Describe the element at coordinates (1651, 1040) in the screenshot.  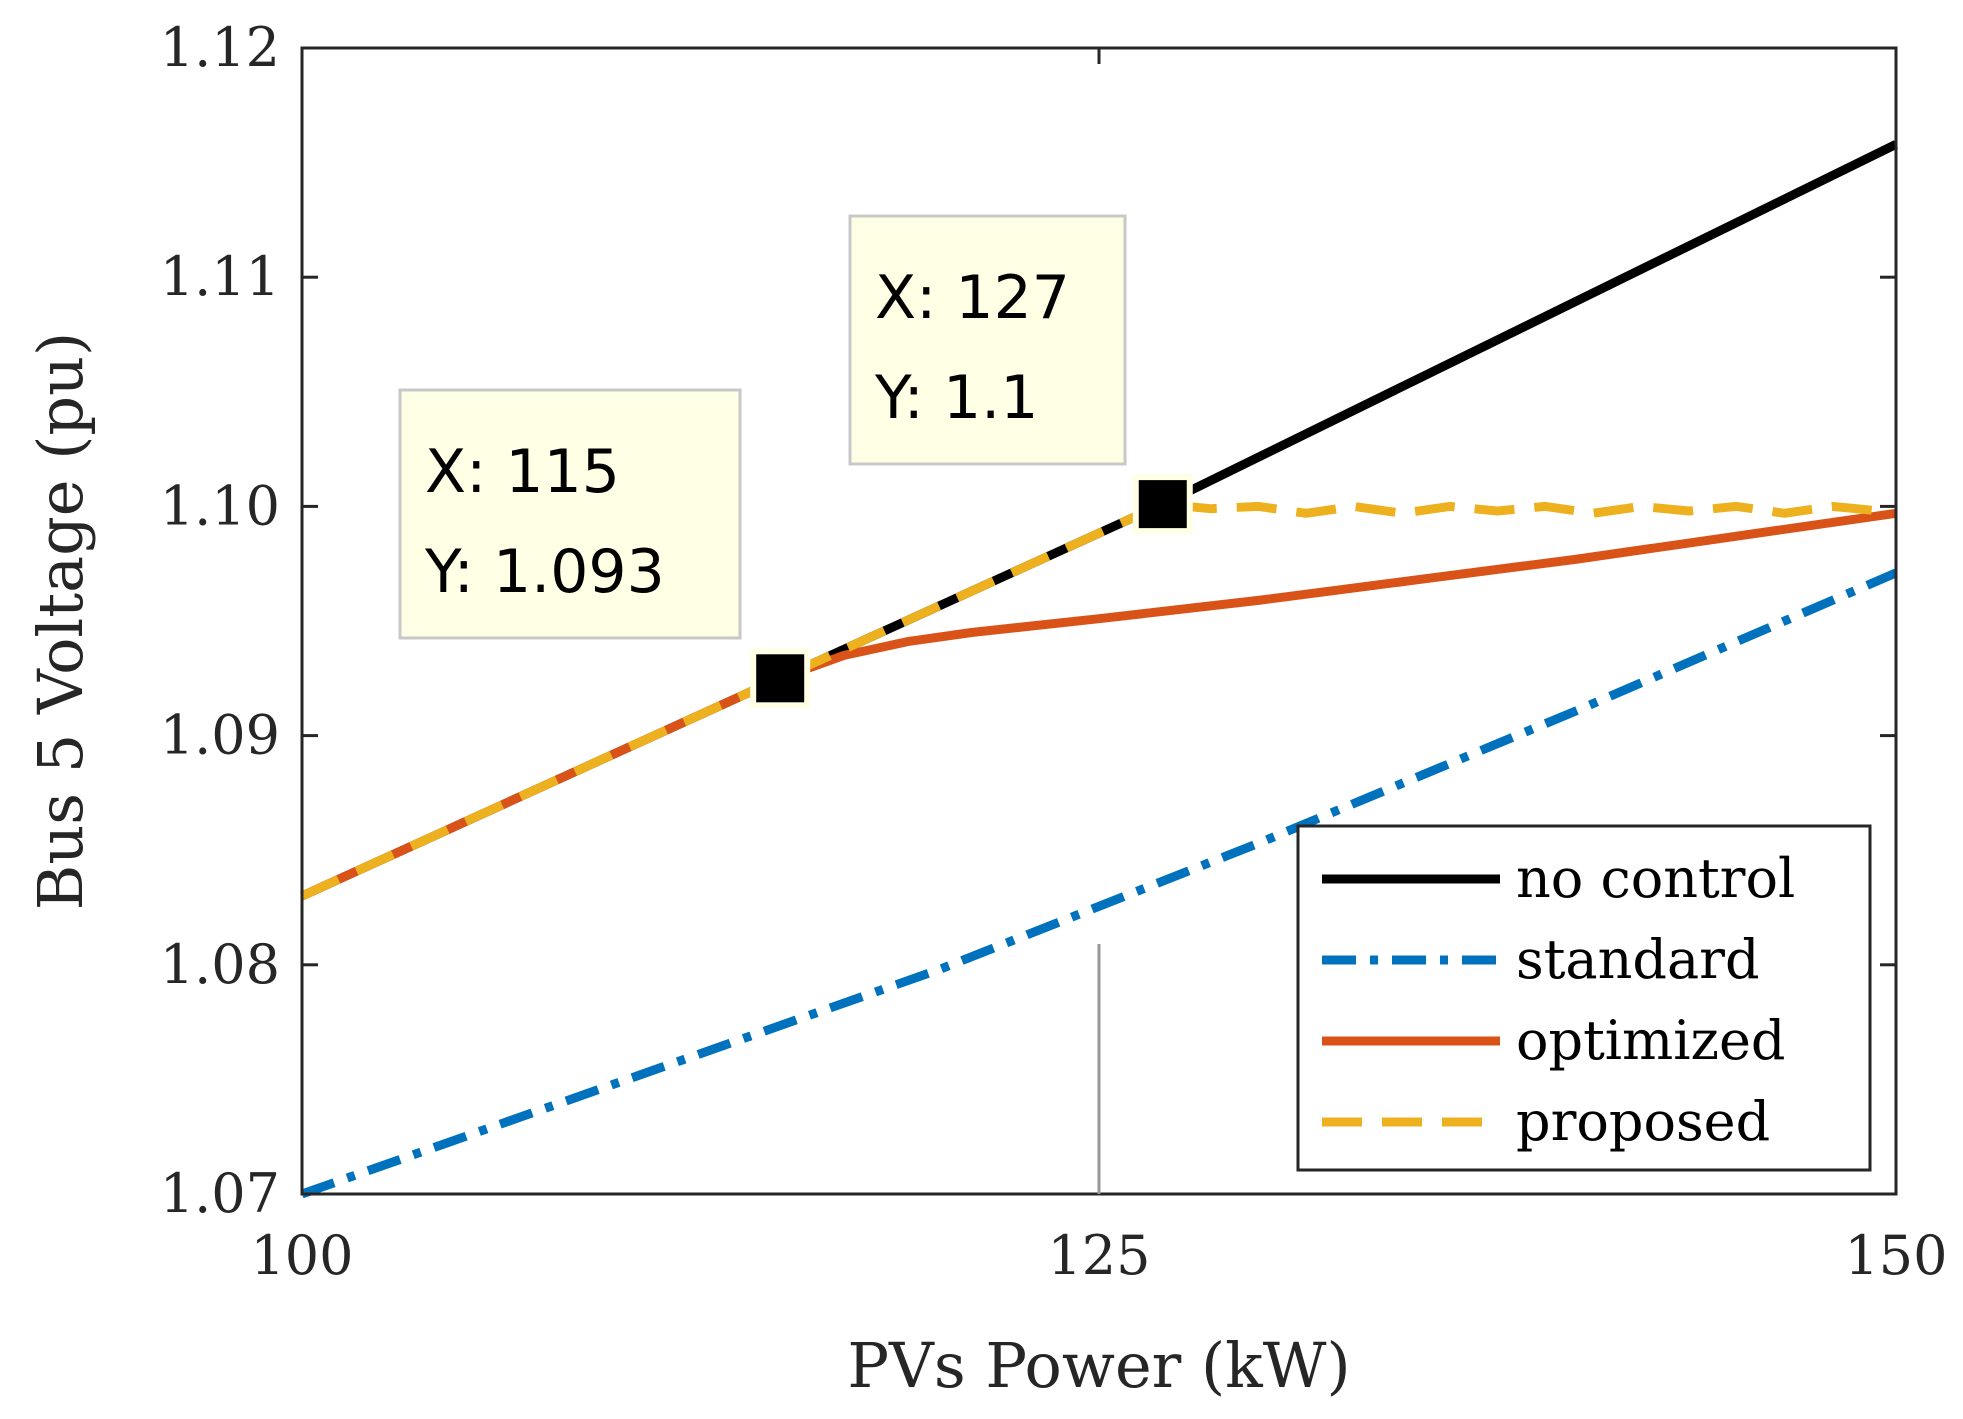
I see `legend-label: optimized` at that location.